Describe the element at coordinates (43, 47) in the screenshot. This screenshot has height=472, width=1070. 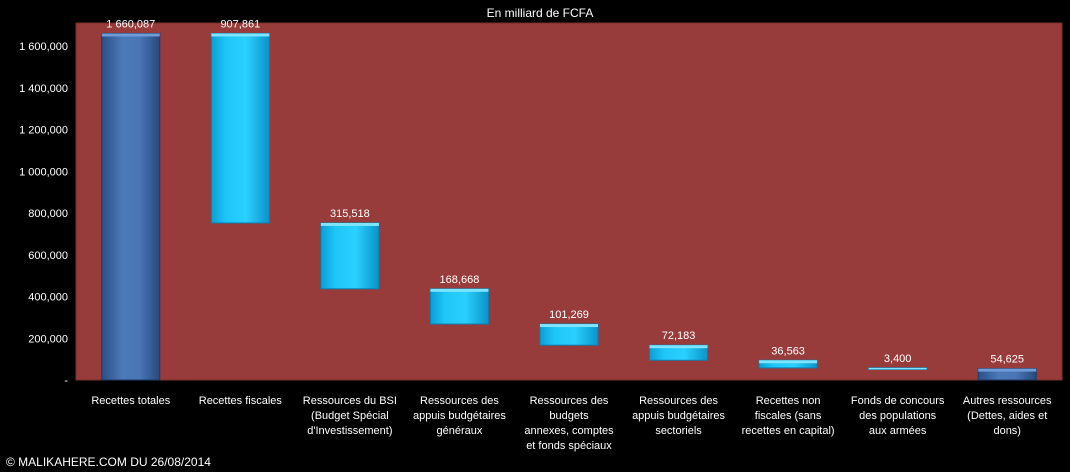
I see `y-tick-label: 1 600,000` at that location.